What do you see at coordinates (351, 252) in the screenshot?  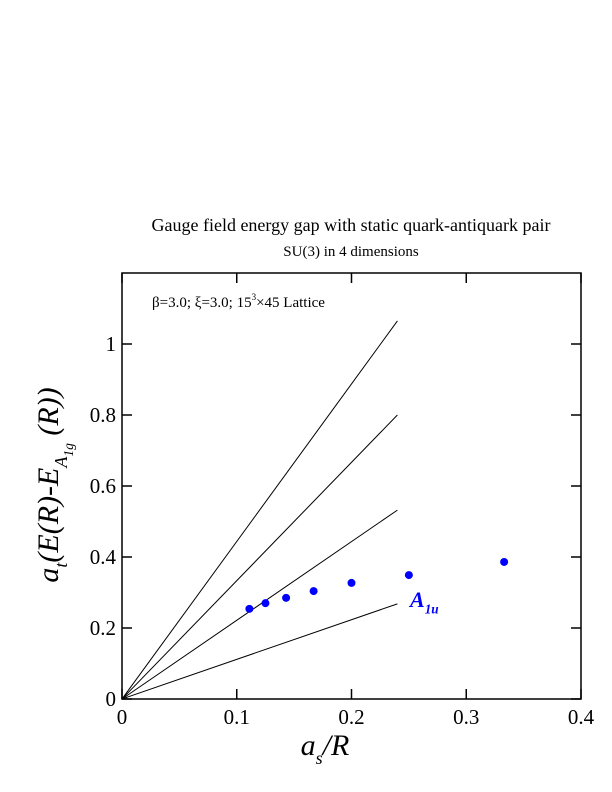 I see `chart-subtitle: SU(3) in 4 dimensions` at bounding box center [351, 252].